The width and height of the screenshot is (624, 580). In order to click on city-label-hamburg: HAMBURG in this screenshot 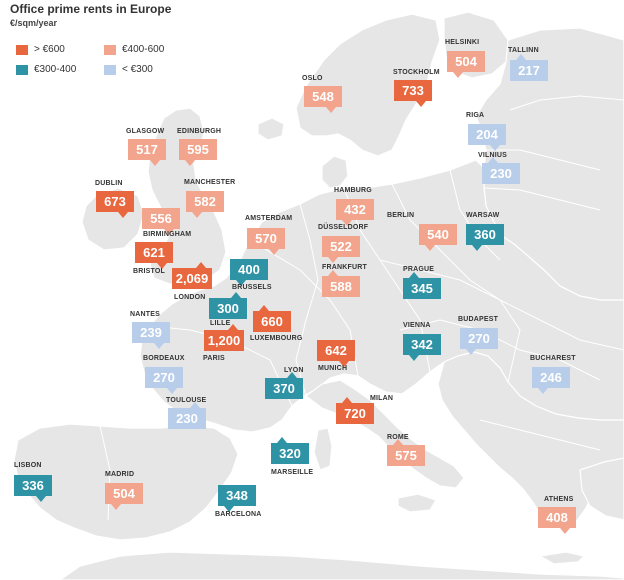, I will do `click(353, 190)`.